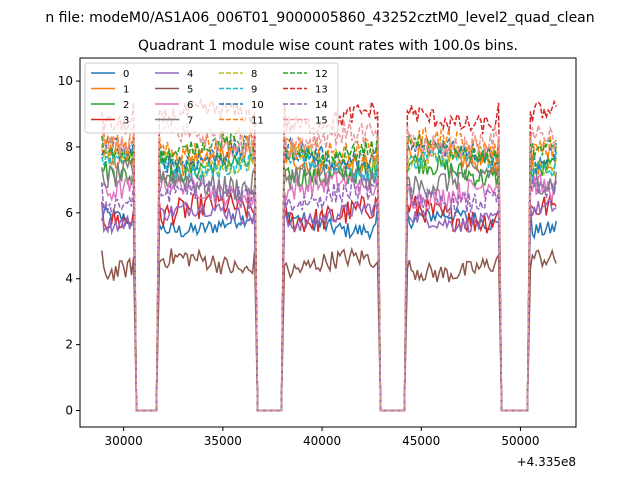  Describe the element at coordinates (190, 121) in the screenshot. I see `legend-label-7: 7` at that location.